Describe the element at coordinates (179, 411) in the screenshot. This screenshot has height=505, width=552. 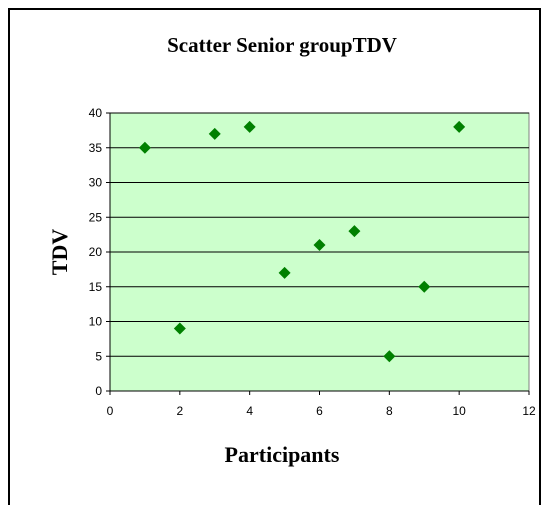
I see `x-tick-label: 2` at that location.